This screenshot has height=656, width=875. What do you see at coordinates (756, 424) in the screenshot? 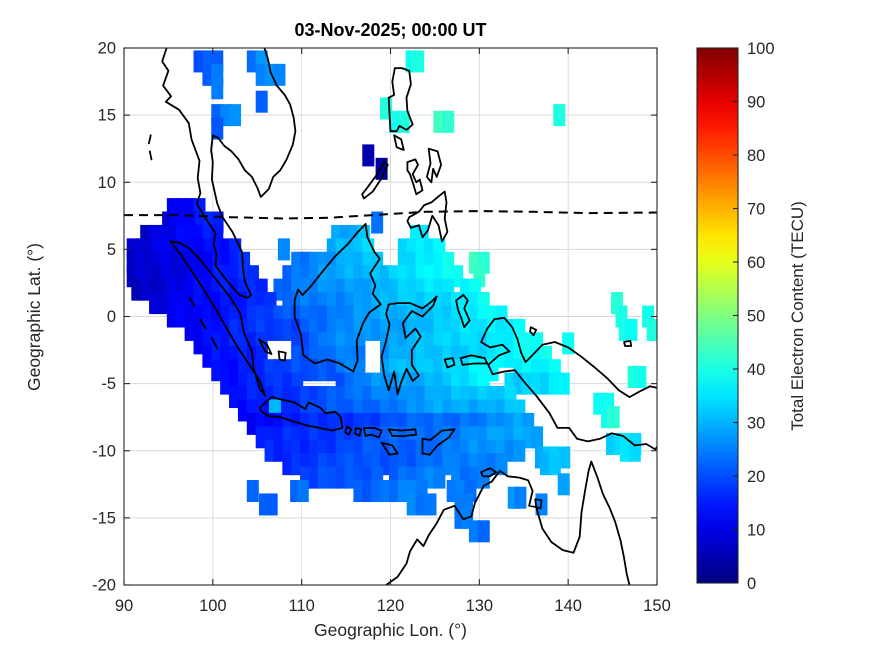
I see `colorbar-tick-label: 30` at bounding box center [756, 424].